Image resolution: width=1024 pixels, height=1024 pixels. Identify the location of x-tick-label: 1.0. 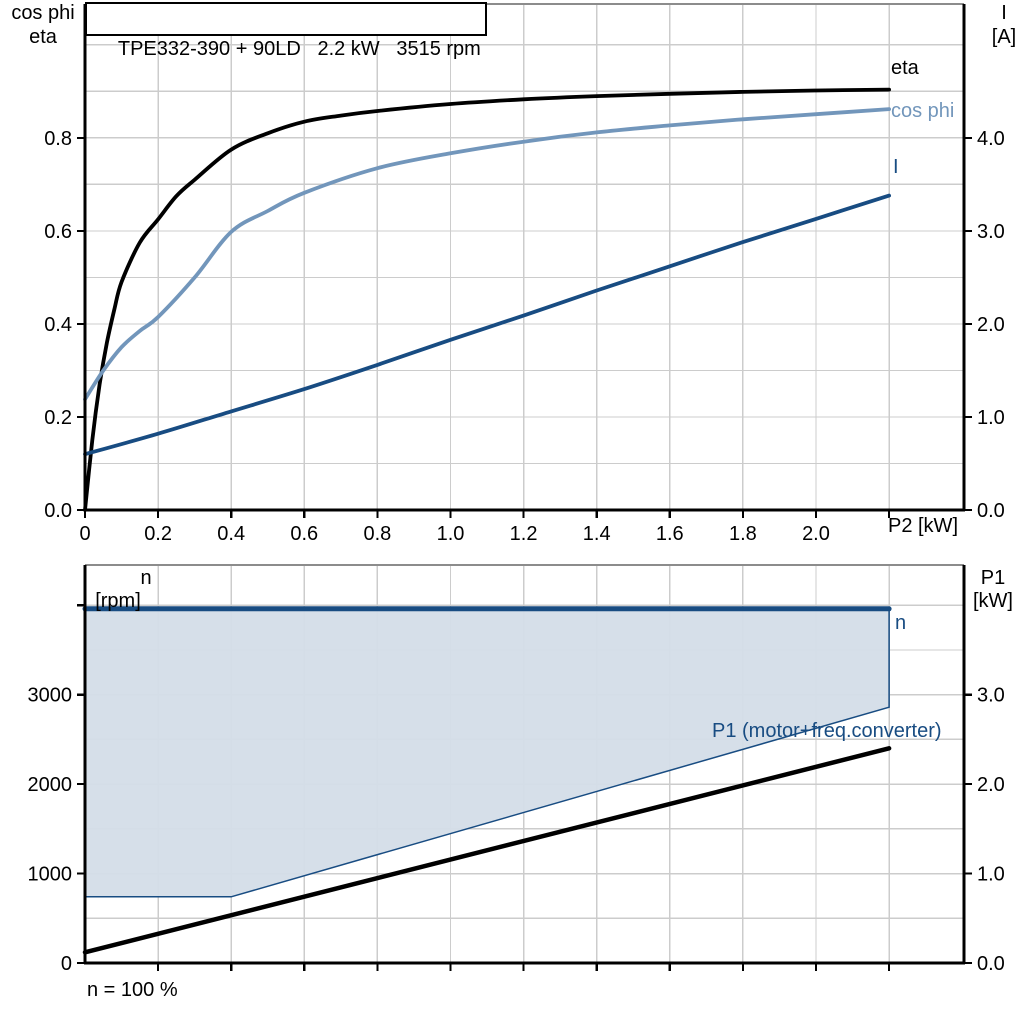
(451, 534).